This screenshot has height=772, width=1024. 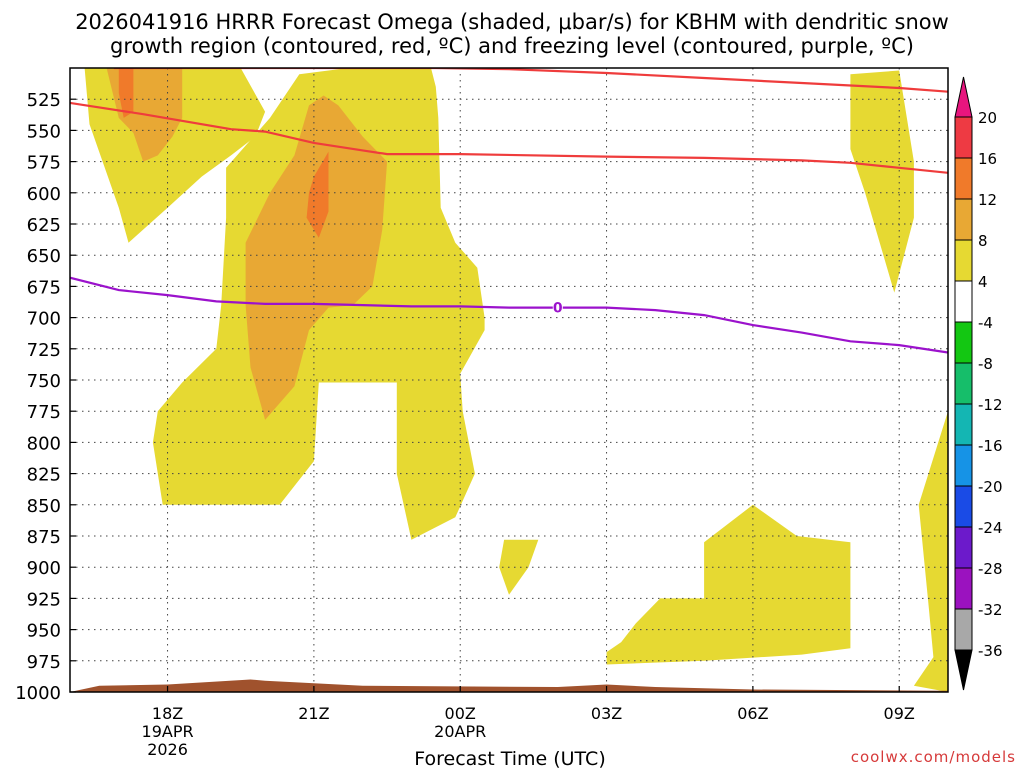 I want to click on colorbar-label: -24, so click(x=990, y=528).